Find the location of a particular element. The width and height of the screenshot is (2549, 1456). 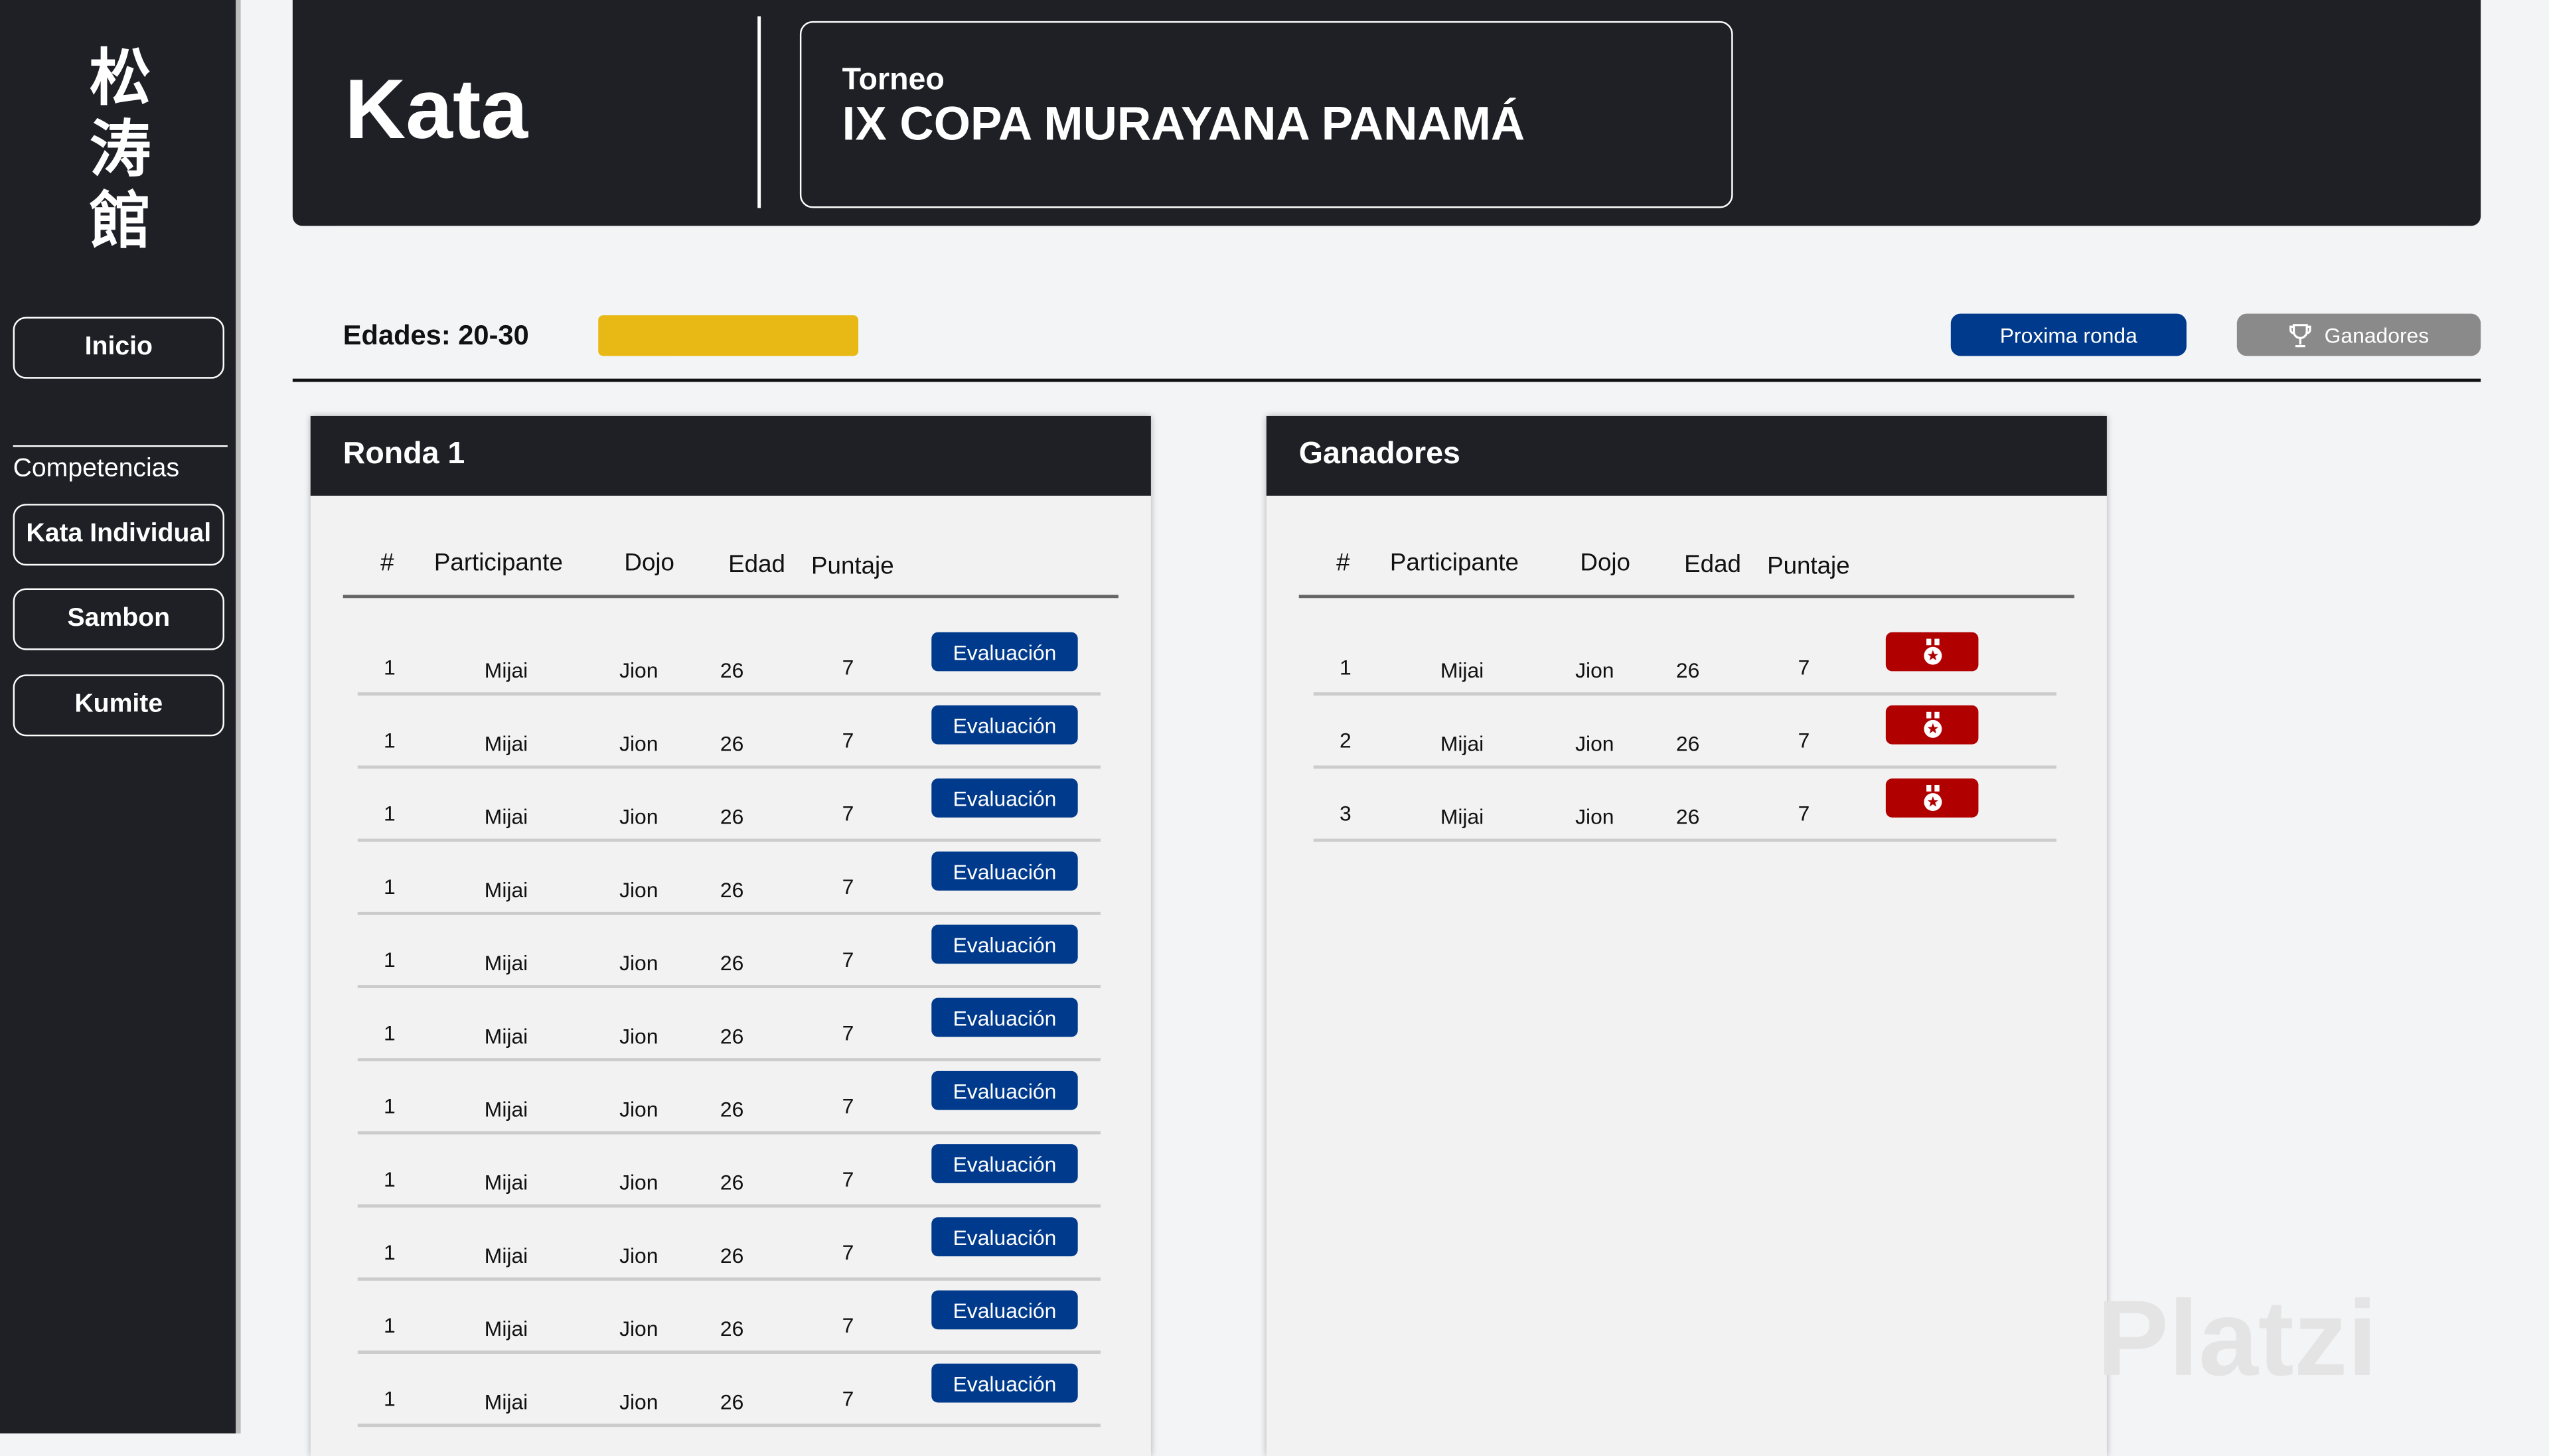

winners-panel-header: Ganadores is located at coordinates (1687, 455).